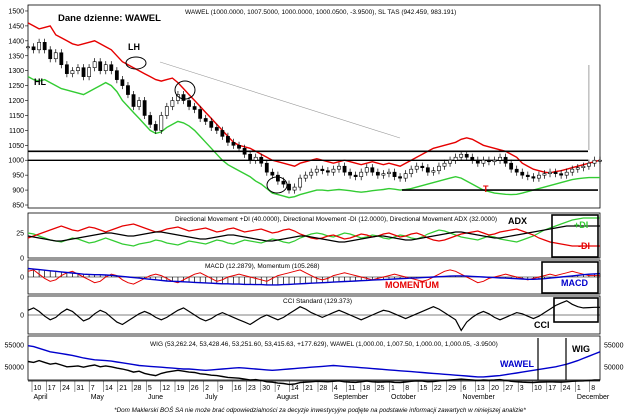 The height and width of the screenshot is (420, 640). I want to click on x-tick-label-day: 28, so click(324, 388).